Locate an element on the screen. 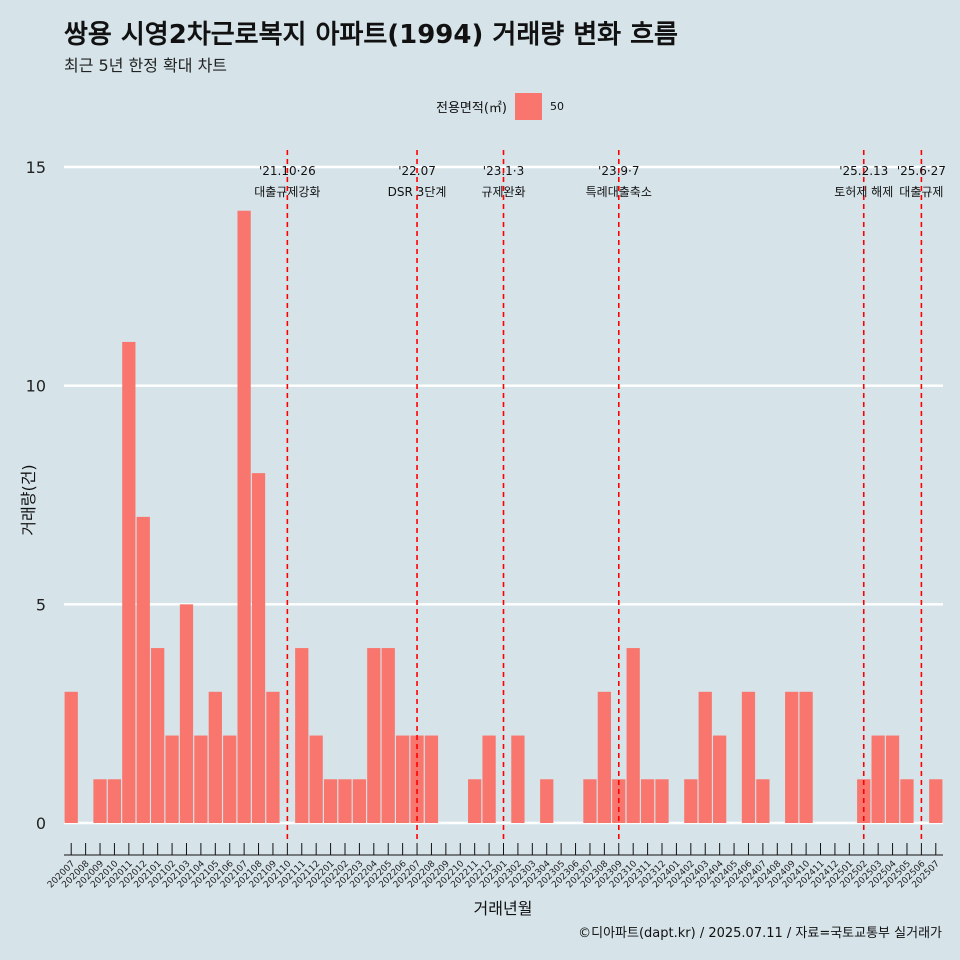 The width and height of the screenshot is (960, 960). legend-key is located at coordinates (528, 106).